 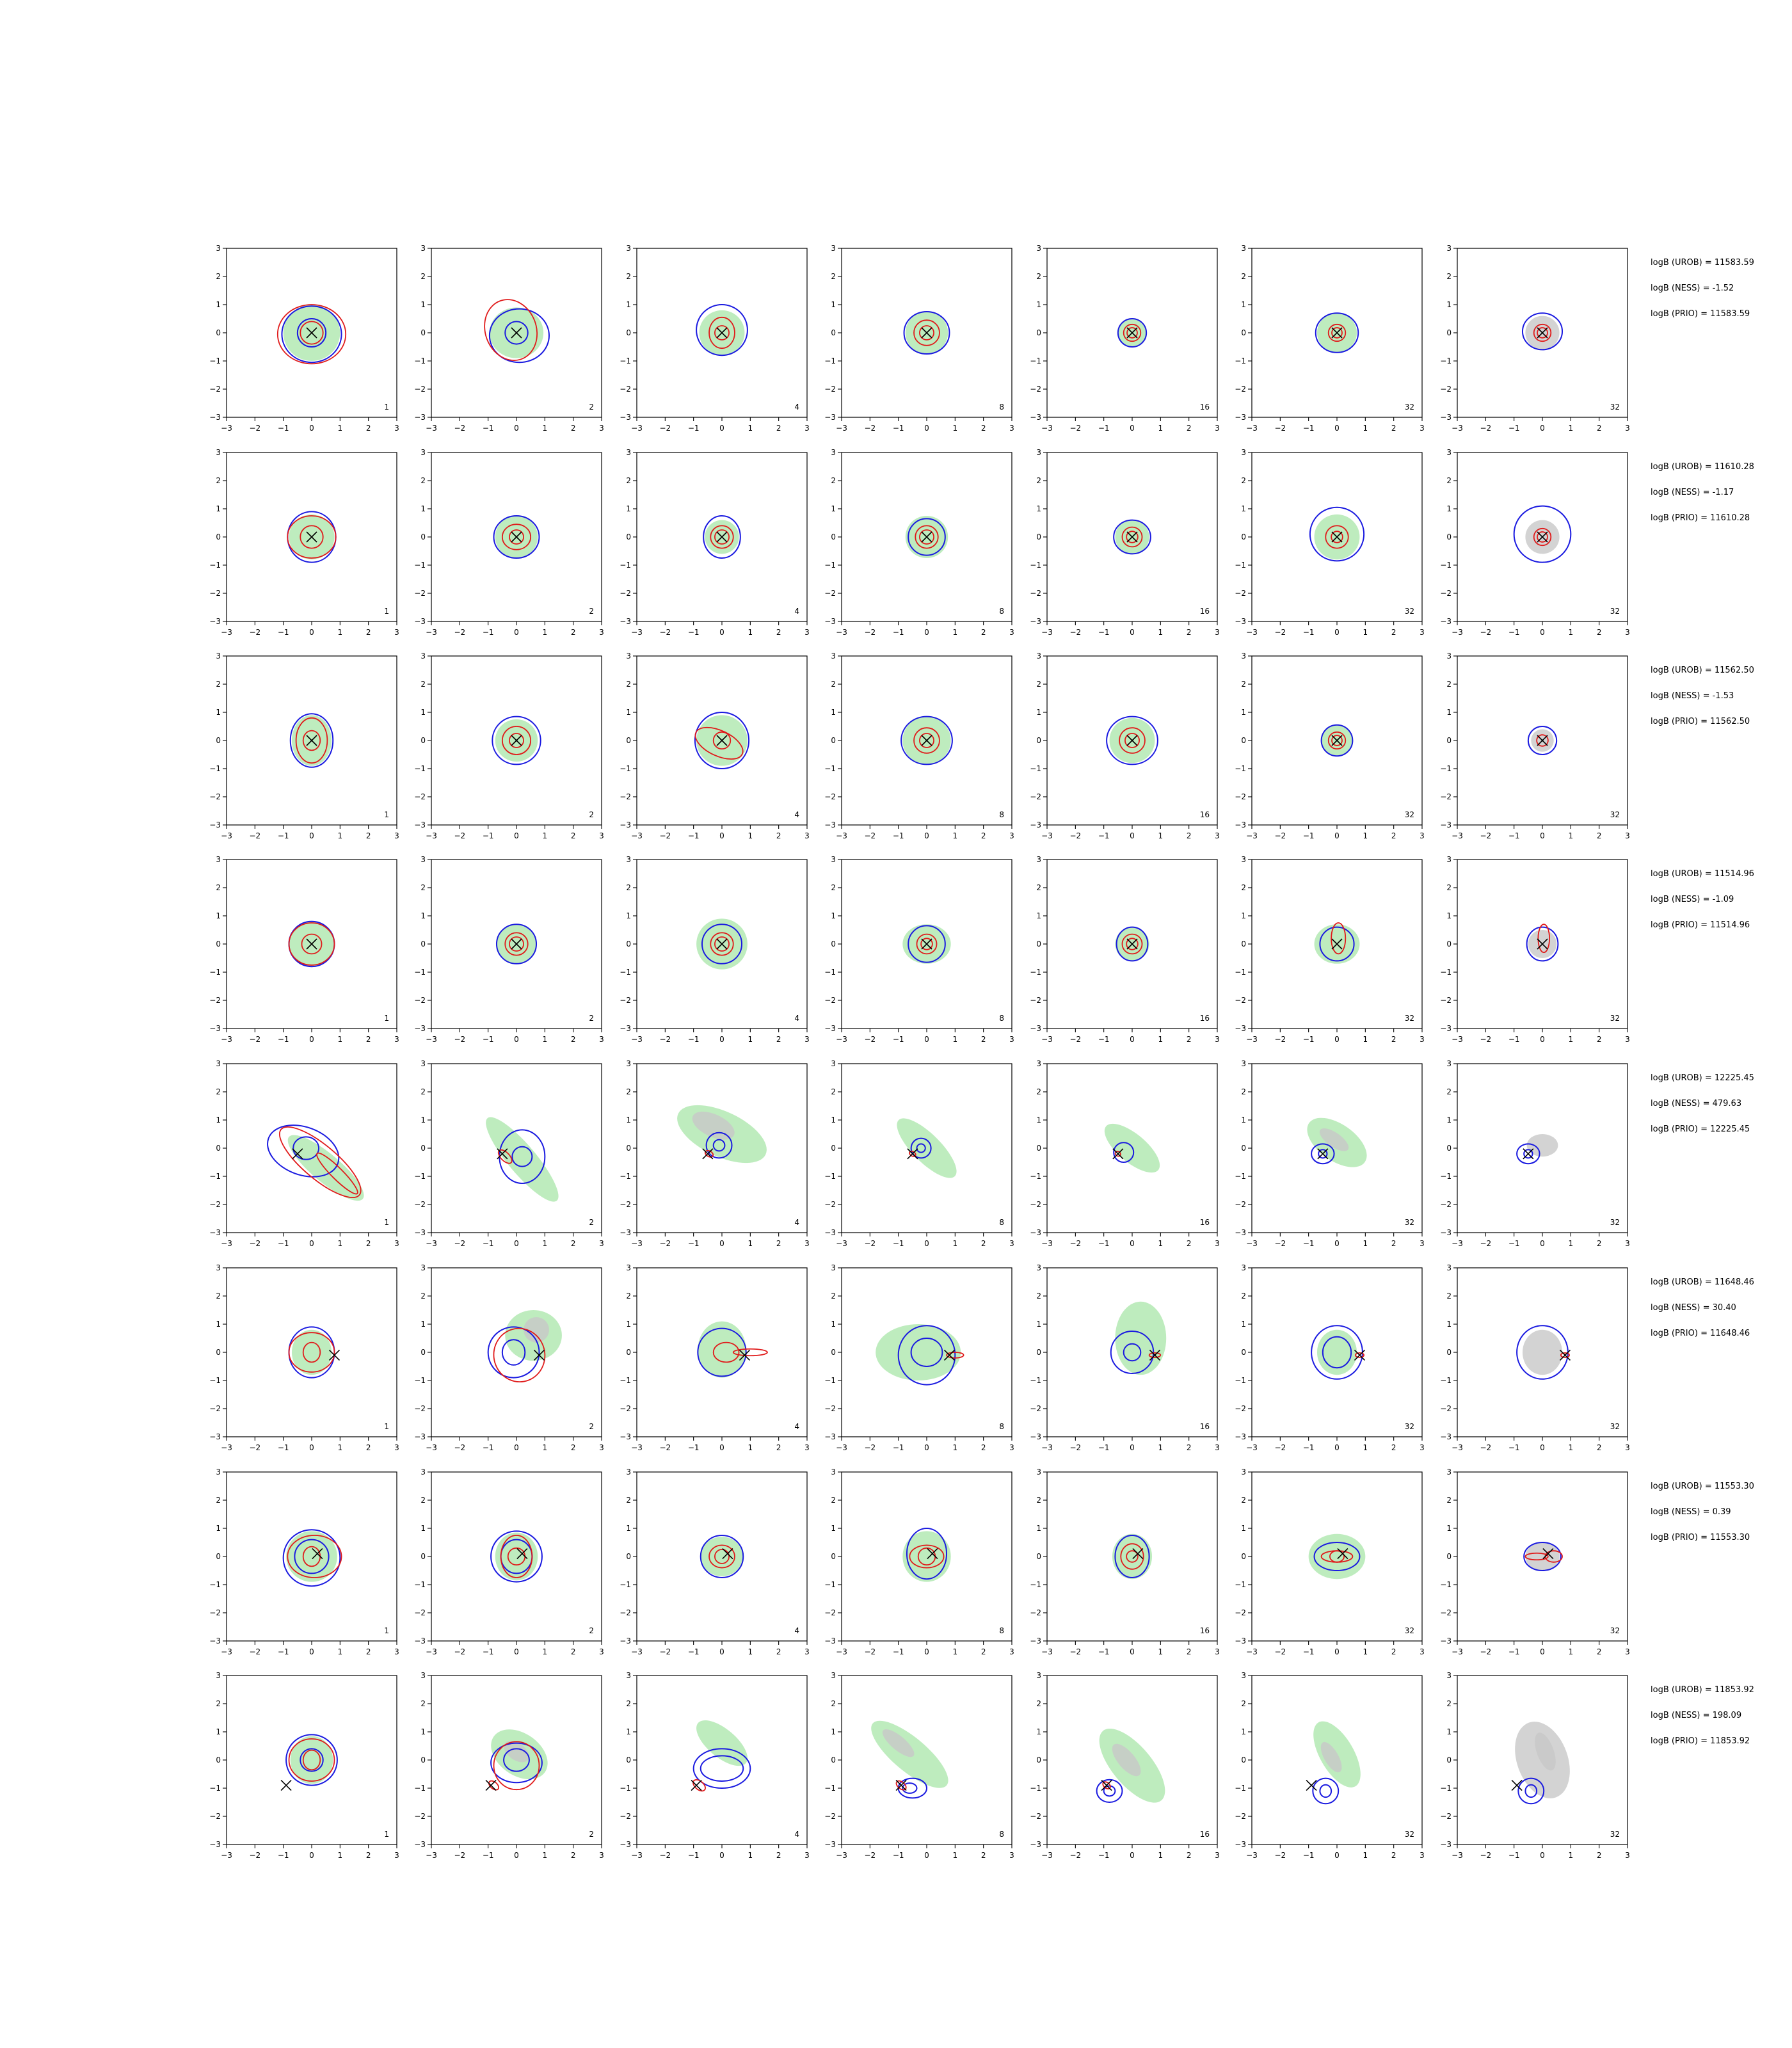 I want to click on green-density, so click(x=918, y=1352).